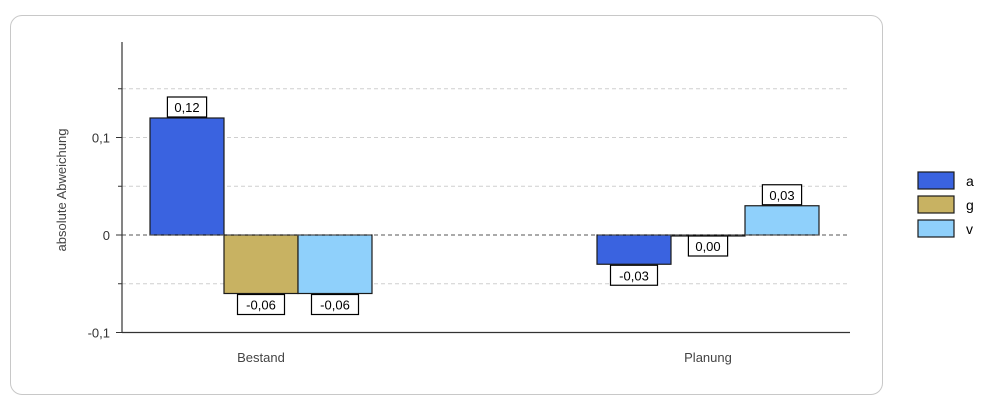 The image size is (994, 395). What do you see at coordinates (970, 181) in the screenshot?
I see `legend-label: a` at bounding box center [970, 181].